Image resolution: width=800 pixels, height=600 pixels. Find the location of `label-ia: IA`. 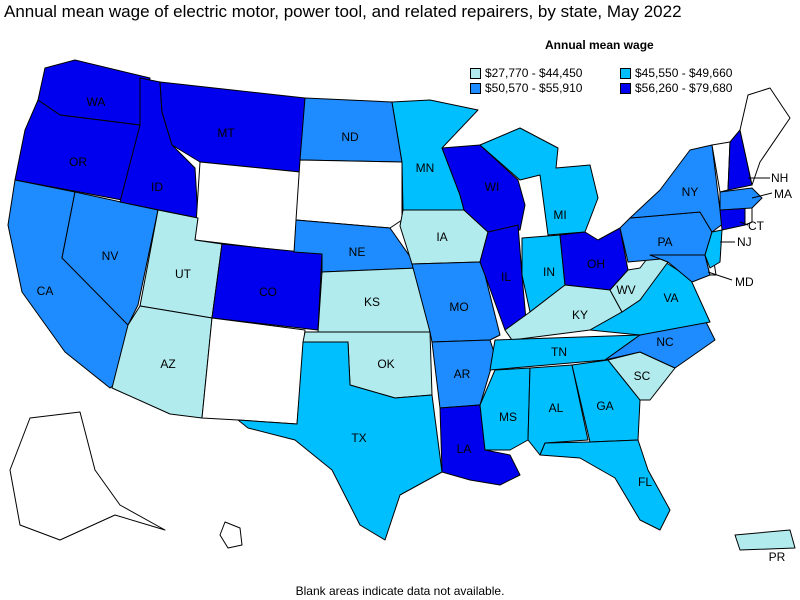

label-ia: IA is located at coordinates (441, 237).